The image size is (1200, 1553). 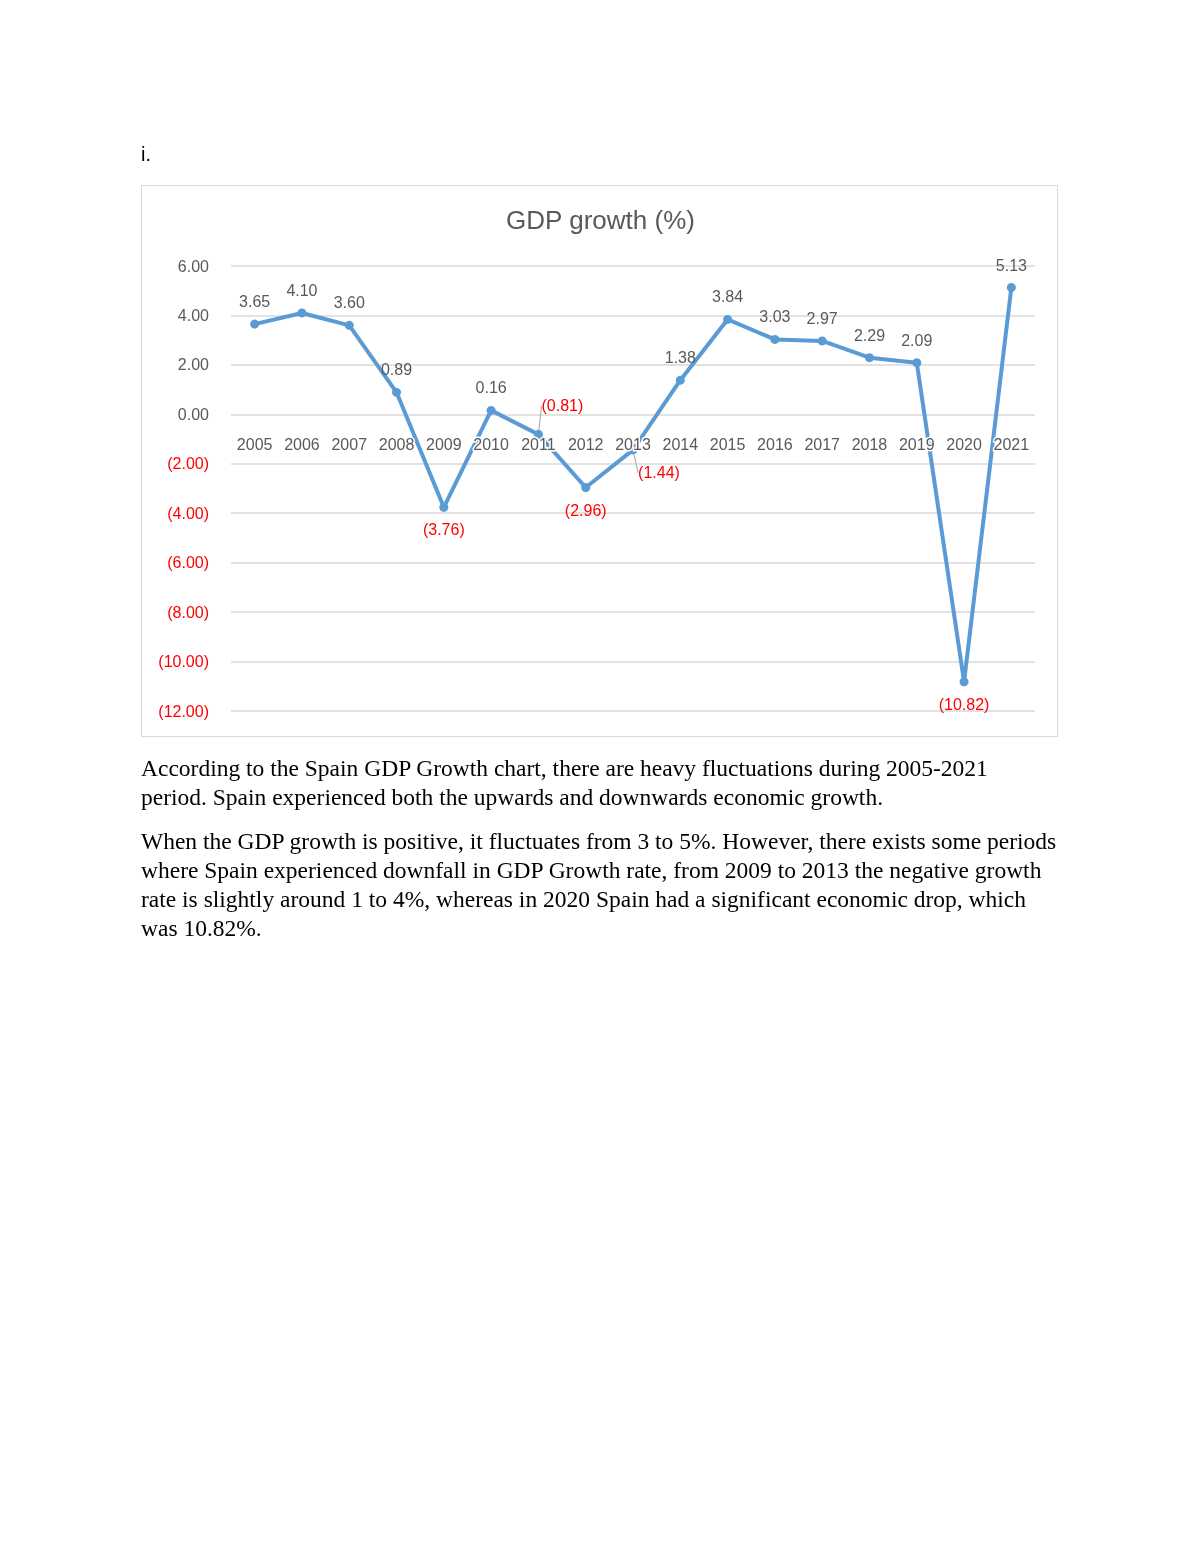 I want to click on data-label: 2.97, so click(x=822, y=318).